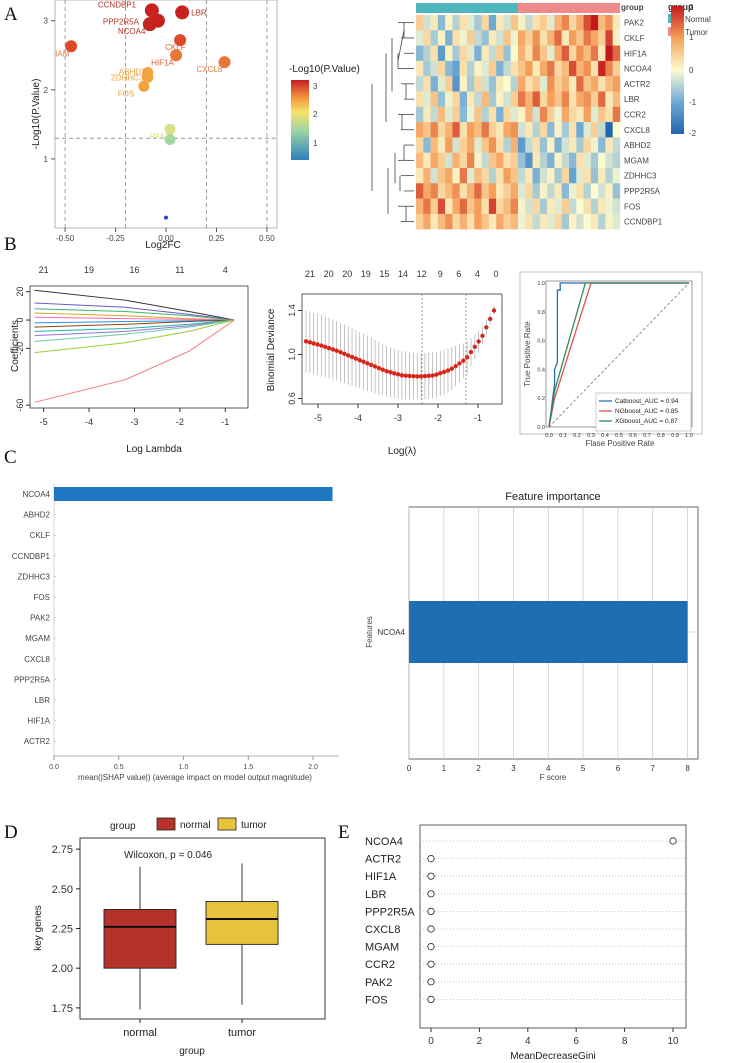  Describe the element at coordinates (391, 632) in the screenshot. I see `feature-importance-category-label: NCOA4` at that location.